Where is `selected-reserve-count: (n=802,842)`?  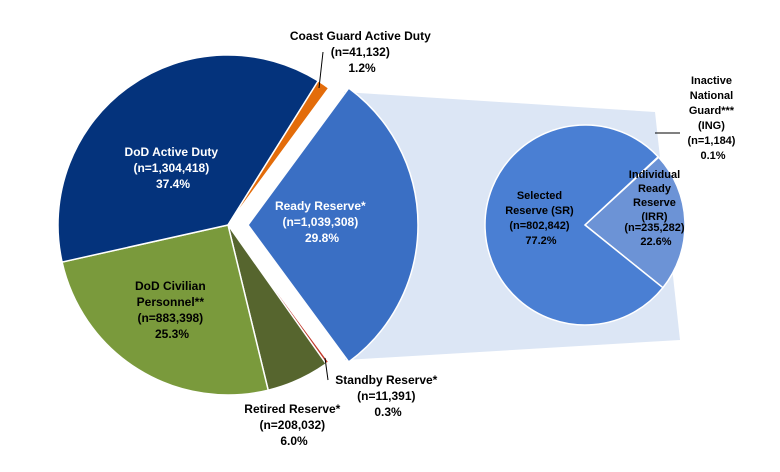
selected-reserve-count: (n=802,842) is located at coordinates (539, 226).